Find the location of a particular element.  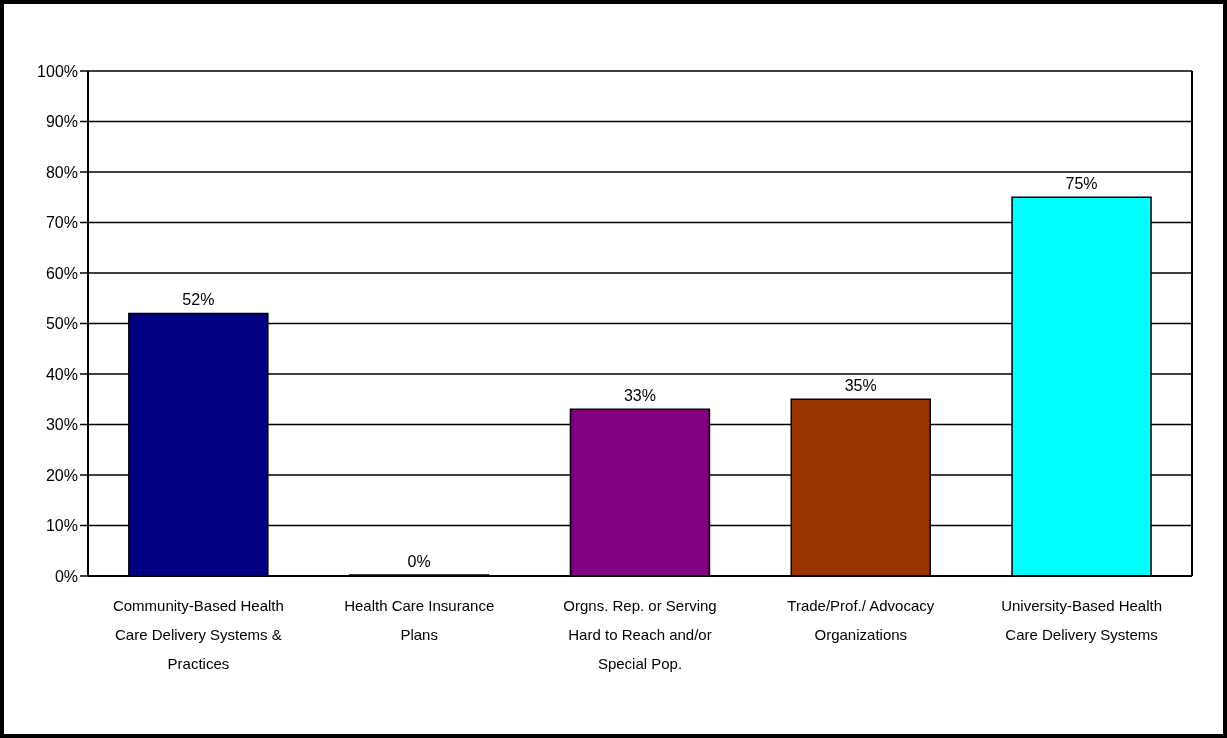

data-label: 33% is located at coordinates (639, 396).